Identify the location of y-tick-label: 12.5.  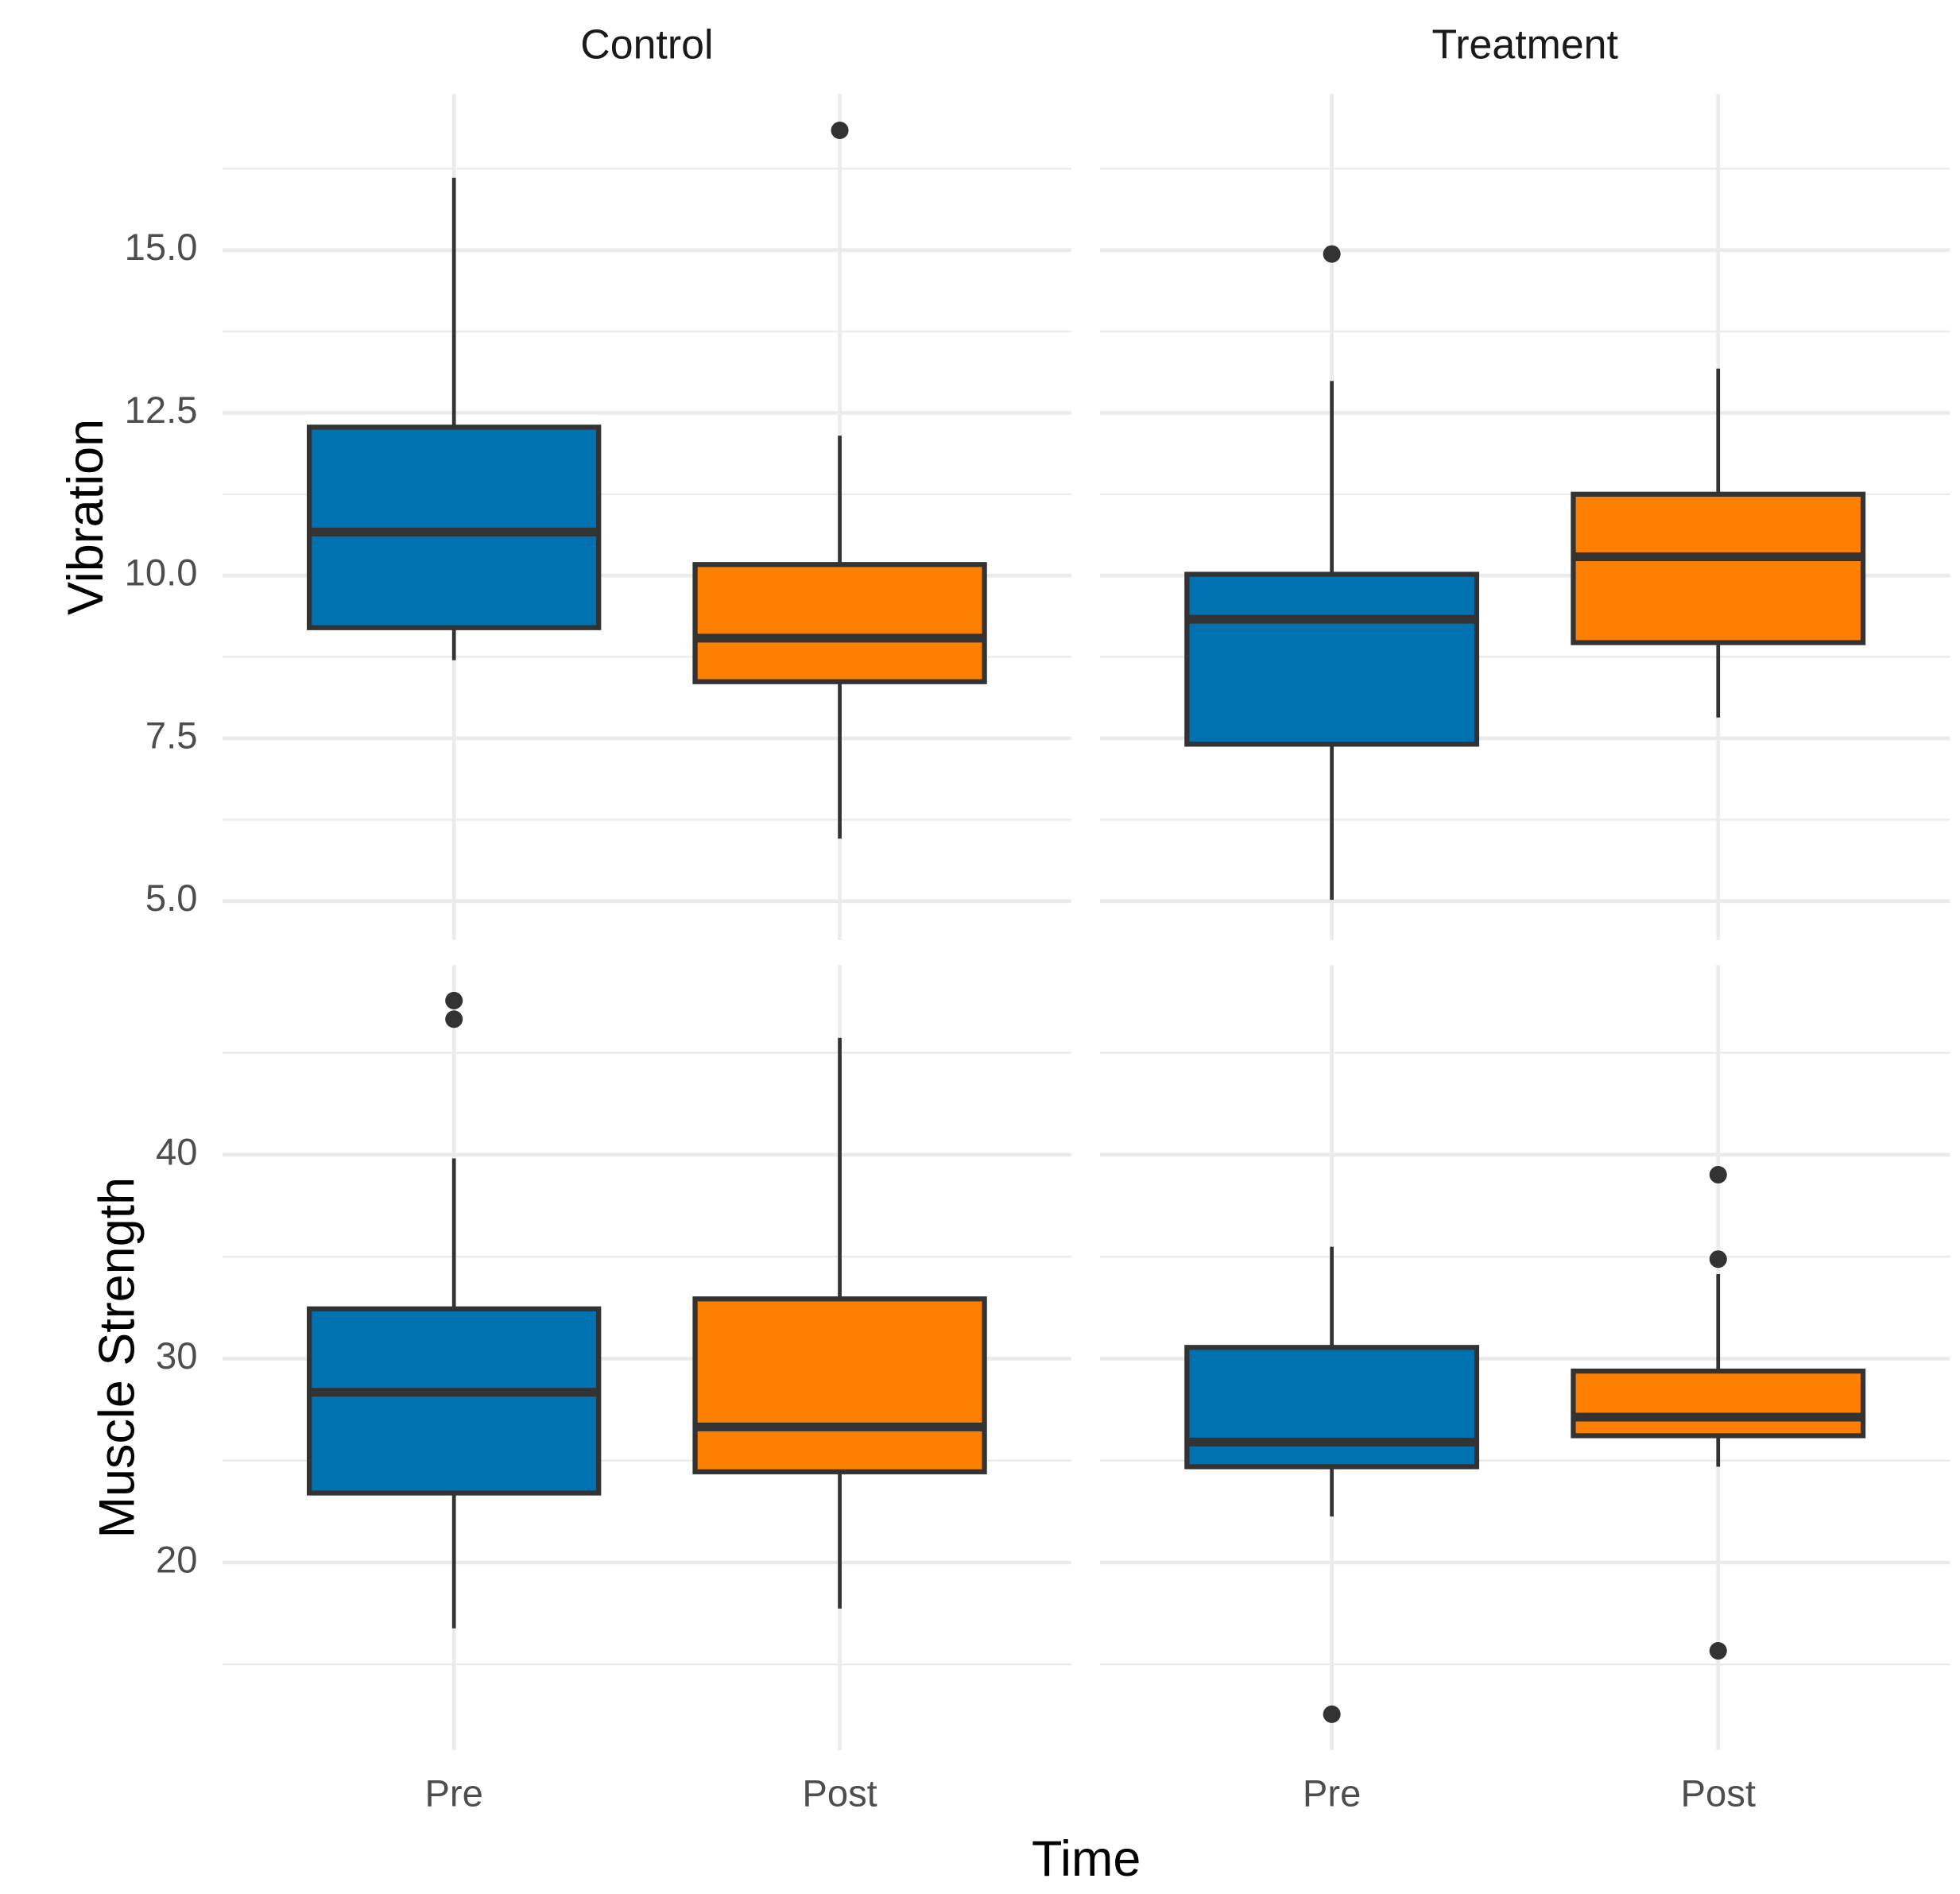
(162, 410).